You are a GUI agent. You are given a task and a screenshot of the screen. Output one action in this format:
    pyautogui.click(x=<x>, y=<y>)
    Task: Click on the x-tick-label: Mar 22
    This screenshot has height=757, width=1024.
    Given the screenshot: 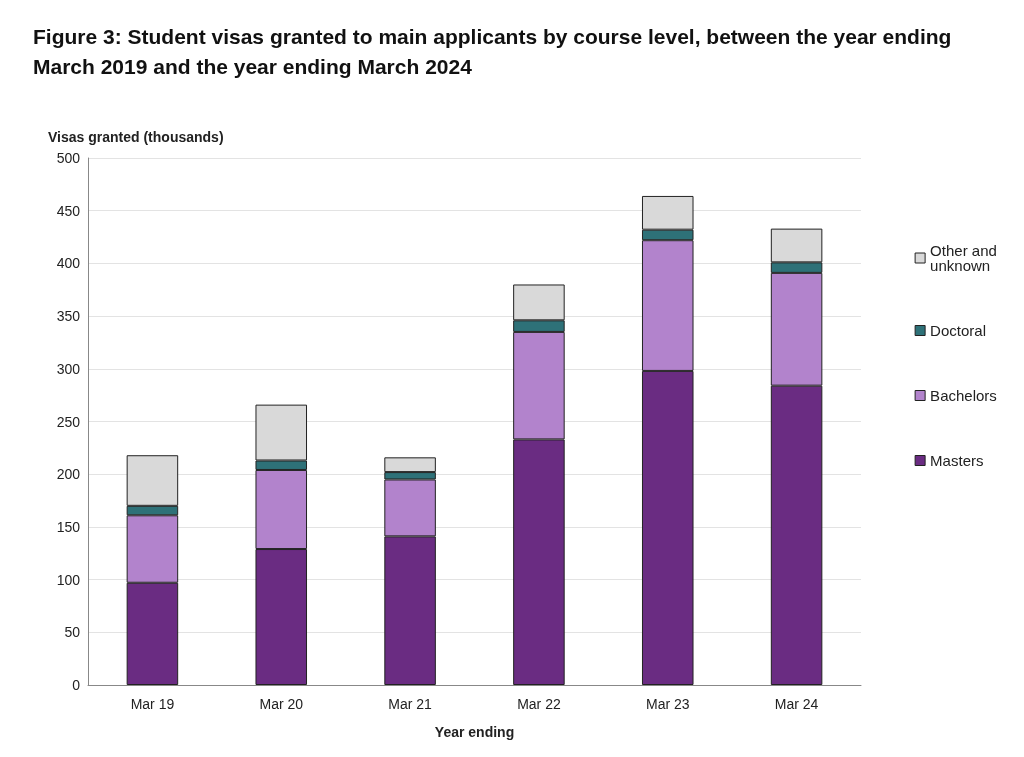 What is the action you would take?
    pyautogui.click(x=539, y=704)
    